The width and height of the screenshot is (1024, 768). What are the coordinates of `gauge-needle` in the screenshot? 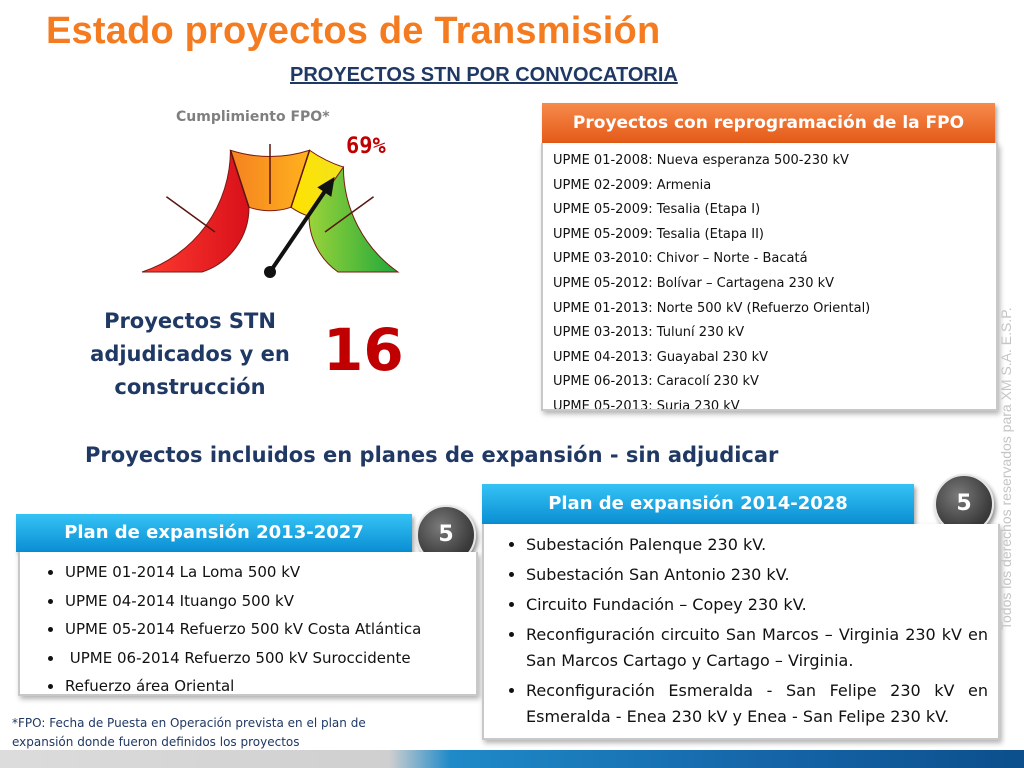 It's located at (298, 230).